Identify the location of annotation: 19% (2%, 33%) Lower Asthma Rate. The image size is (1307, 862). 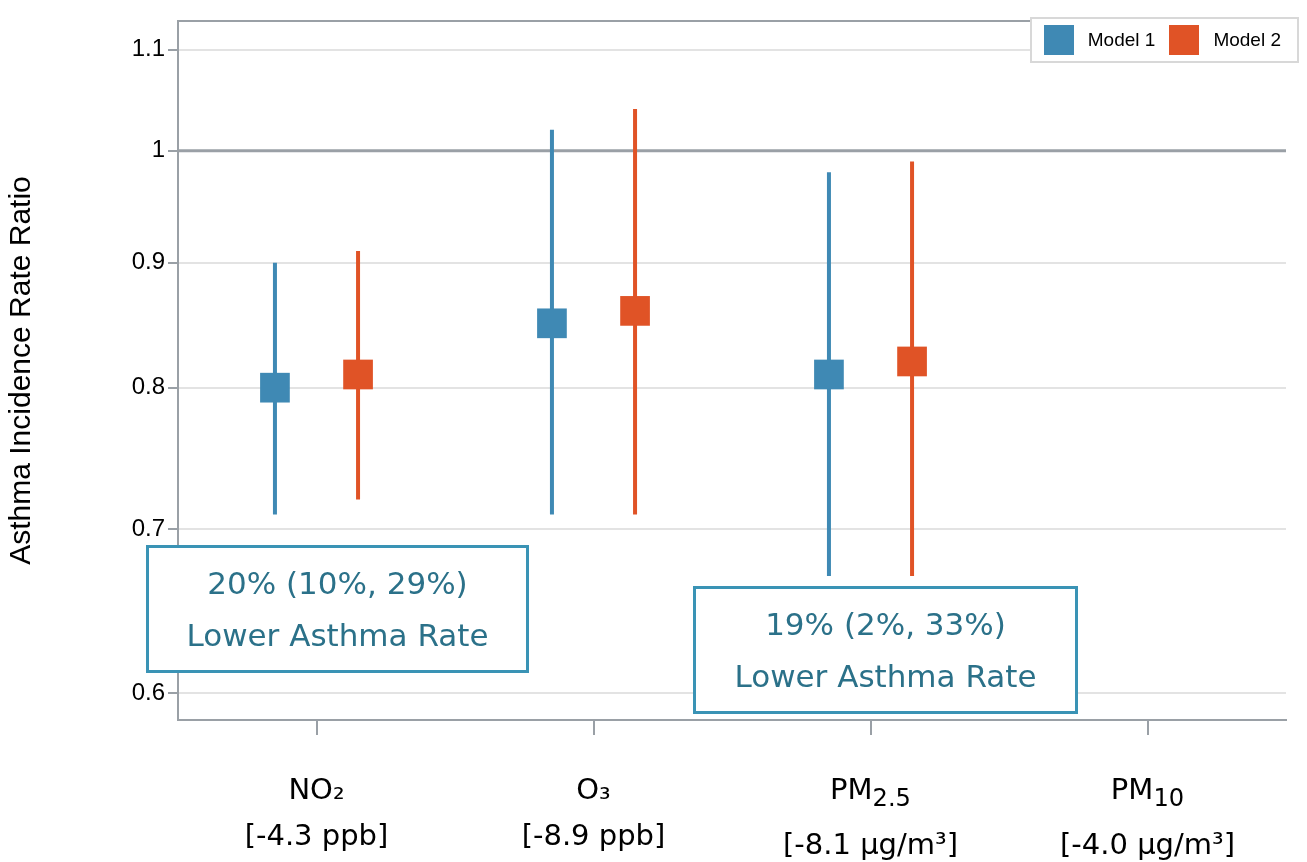
(885, 650).